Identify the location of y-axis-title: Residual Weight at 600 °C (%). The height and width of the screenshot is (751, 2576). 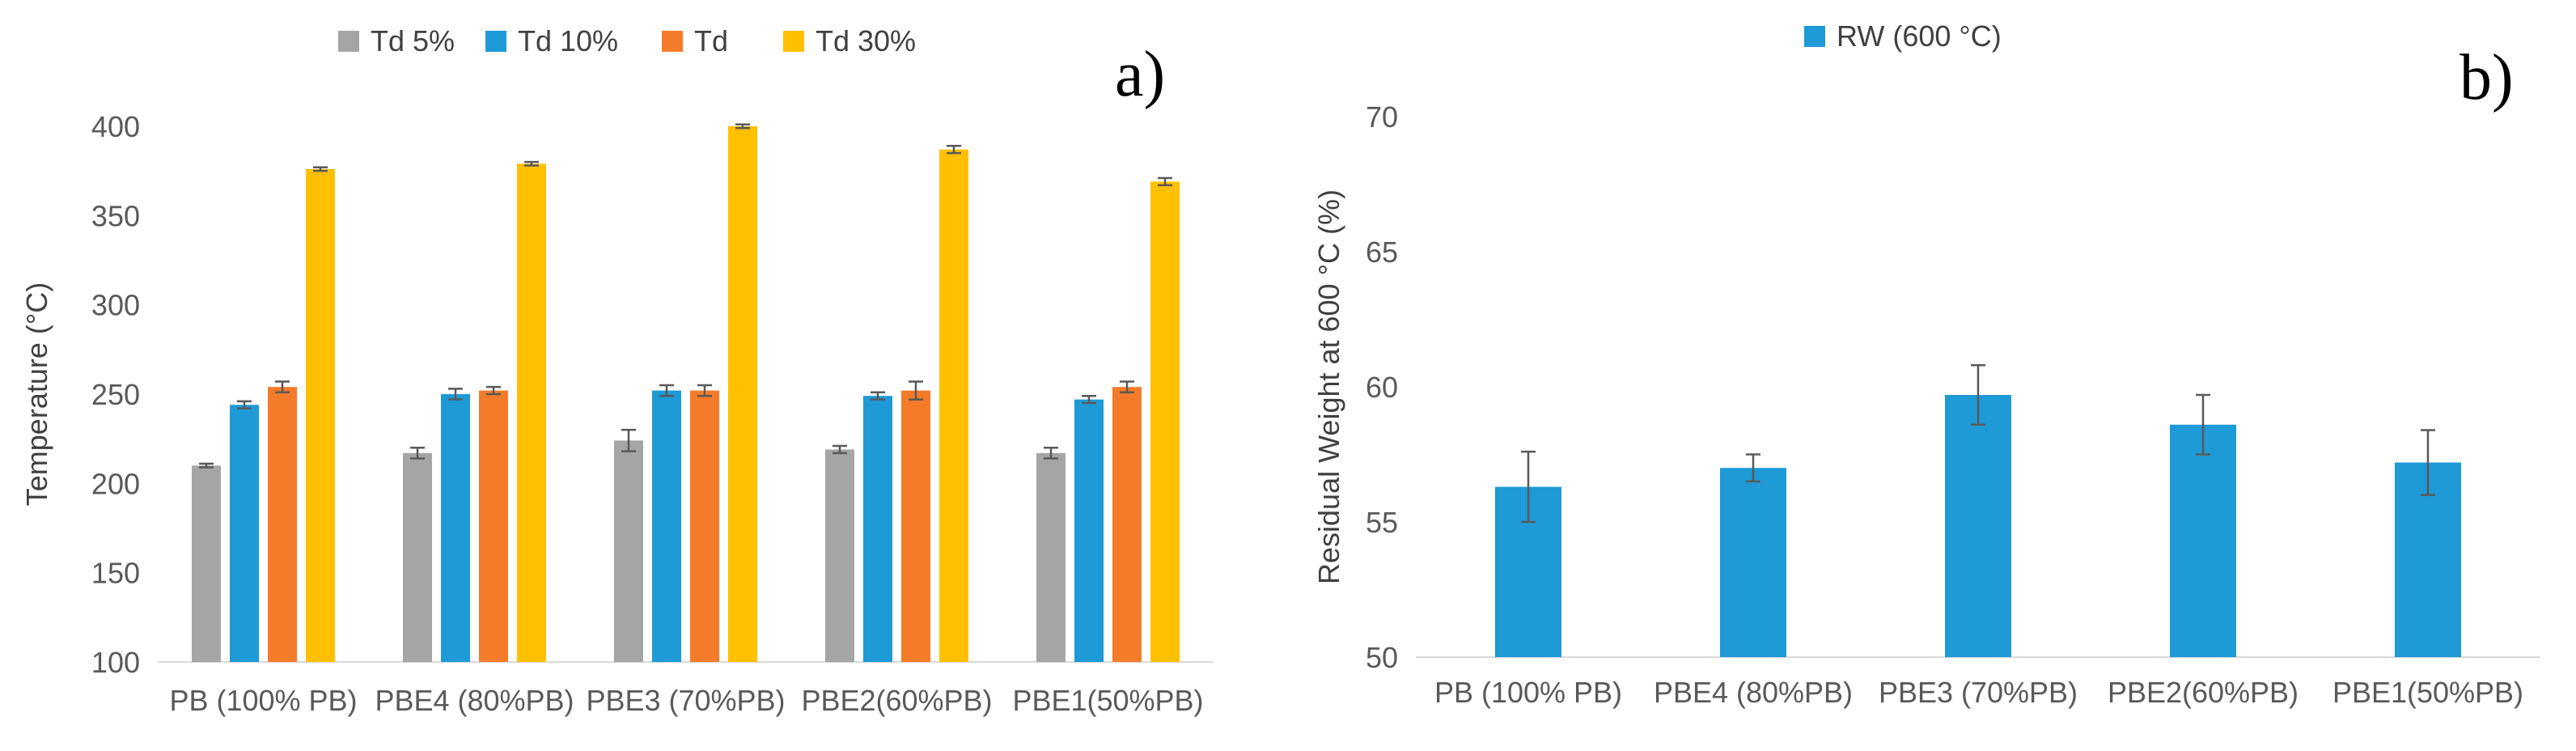
(1328, 386).